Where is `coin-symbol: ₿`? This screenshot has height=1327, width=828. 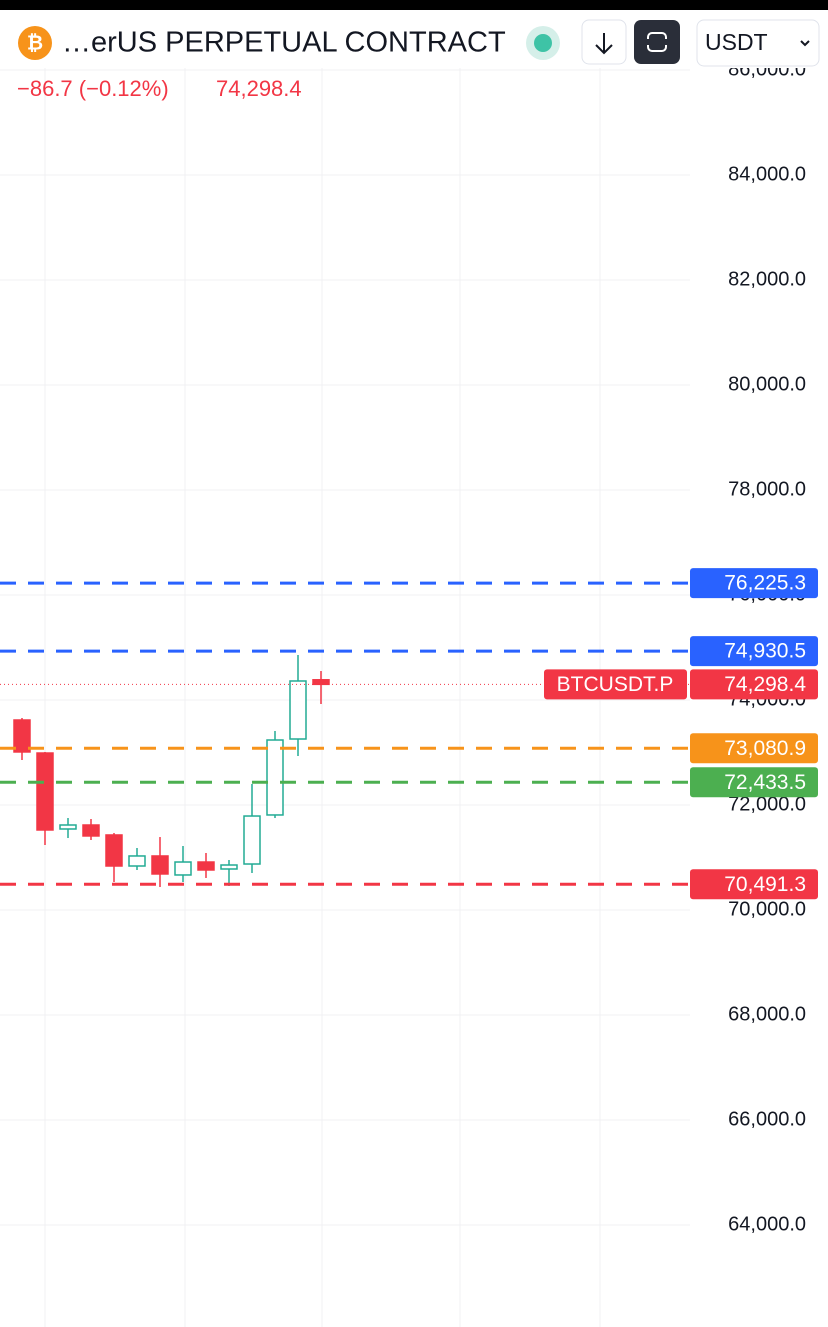 coin-symbol: ₿ is located at coordinates (35, 43).